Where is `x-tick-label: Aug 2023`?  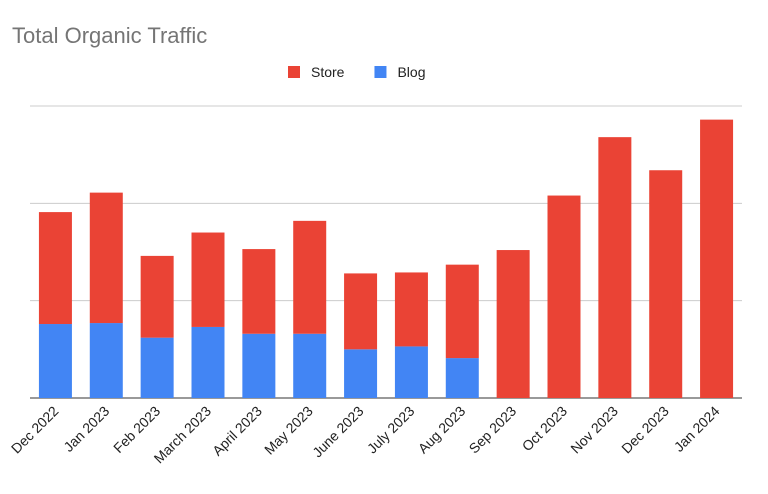 x-tick-label: Aug 2023 is located at coordinates (442, 430).